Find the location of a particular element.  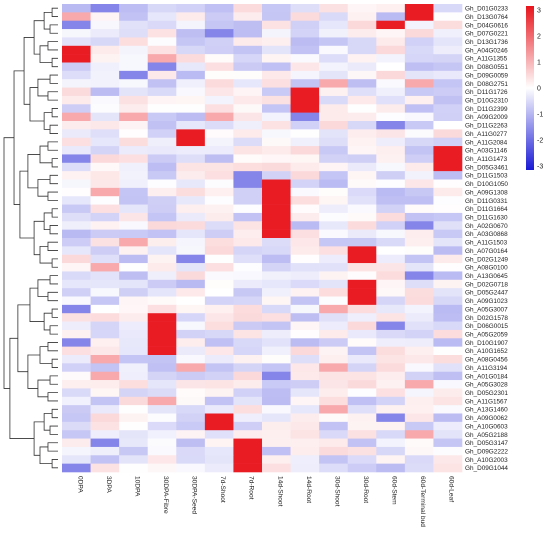

row-label: Gh_D11G2263 is located at coordinates (486, 126).